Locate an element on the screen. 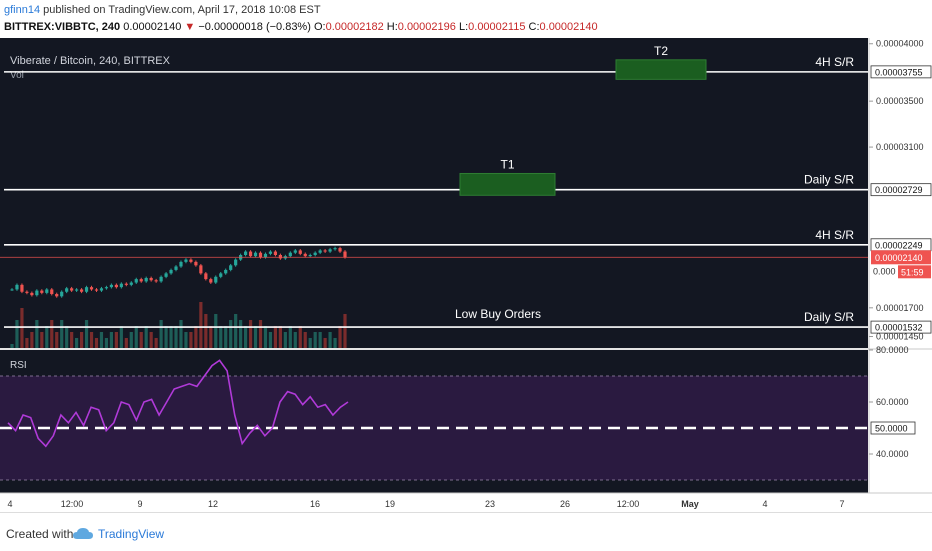  price-tick-label: 0.00001700 is located at coordinates (900, 308).